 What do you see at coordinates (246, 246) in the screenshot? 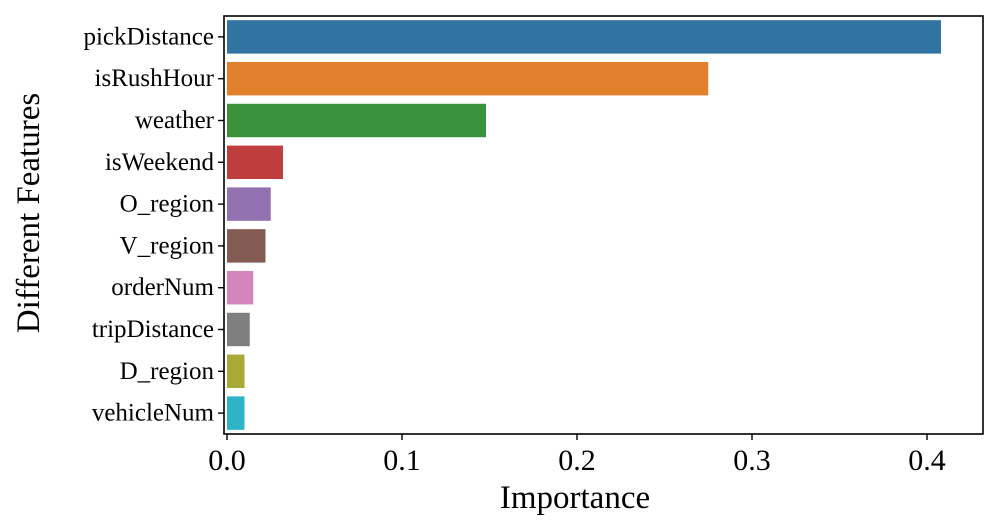
I see `bar-V_region` at bounding box center [246, 246].